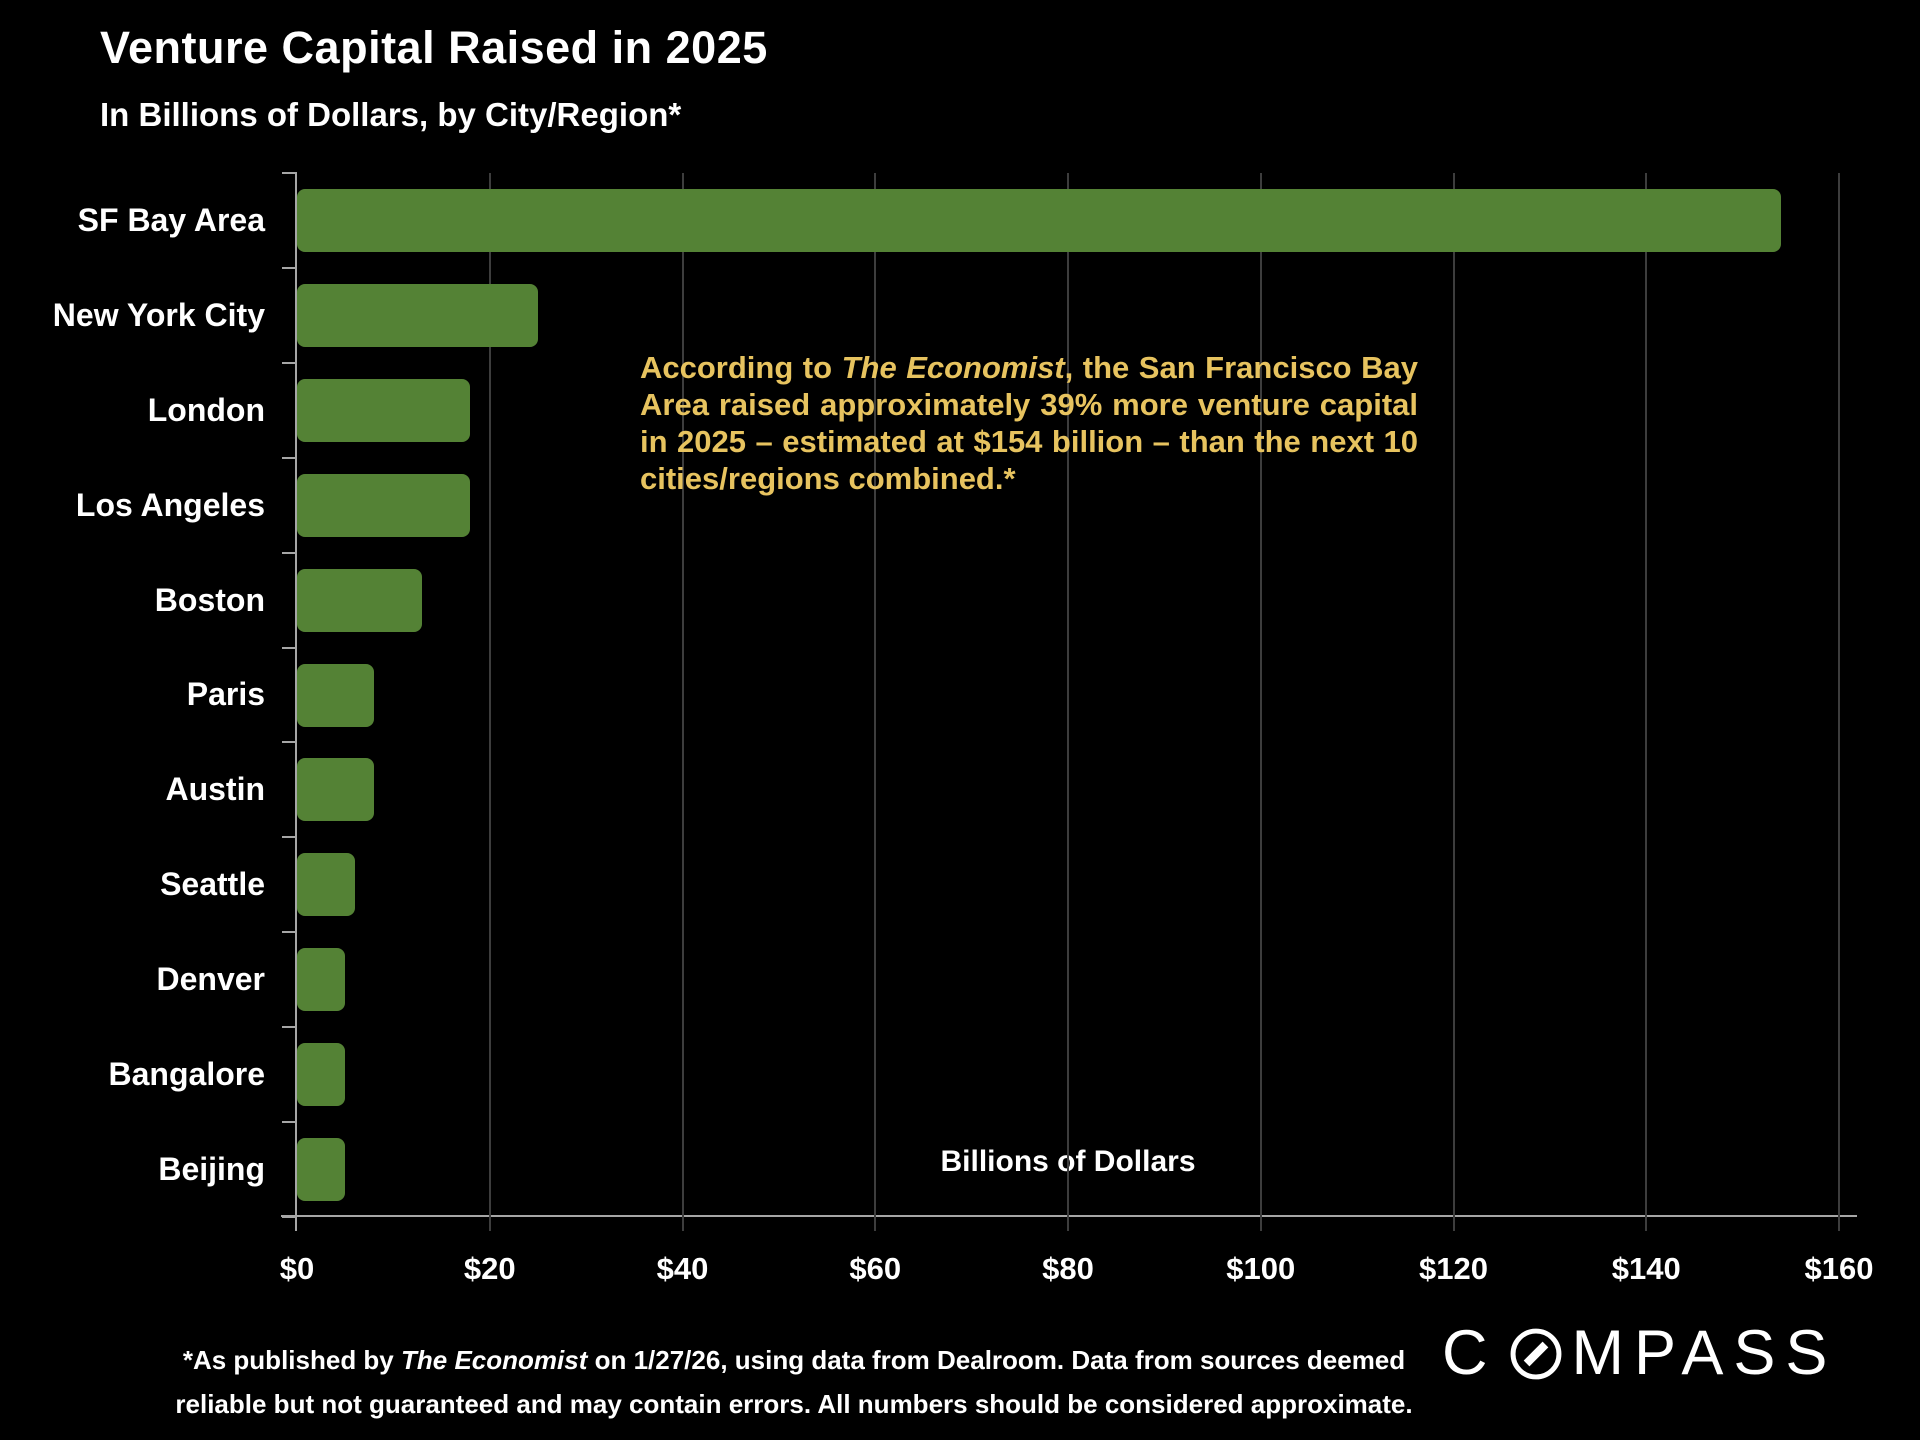 Image resolution: width=1920 pixels, height=1440 pixels. I want to click on x-axis-line, so click(1069, 1216).